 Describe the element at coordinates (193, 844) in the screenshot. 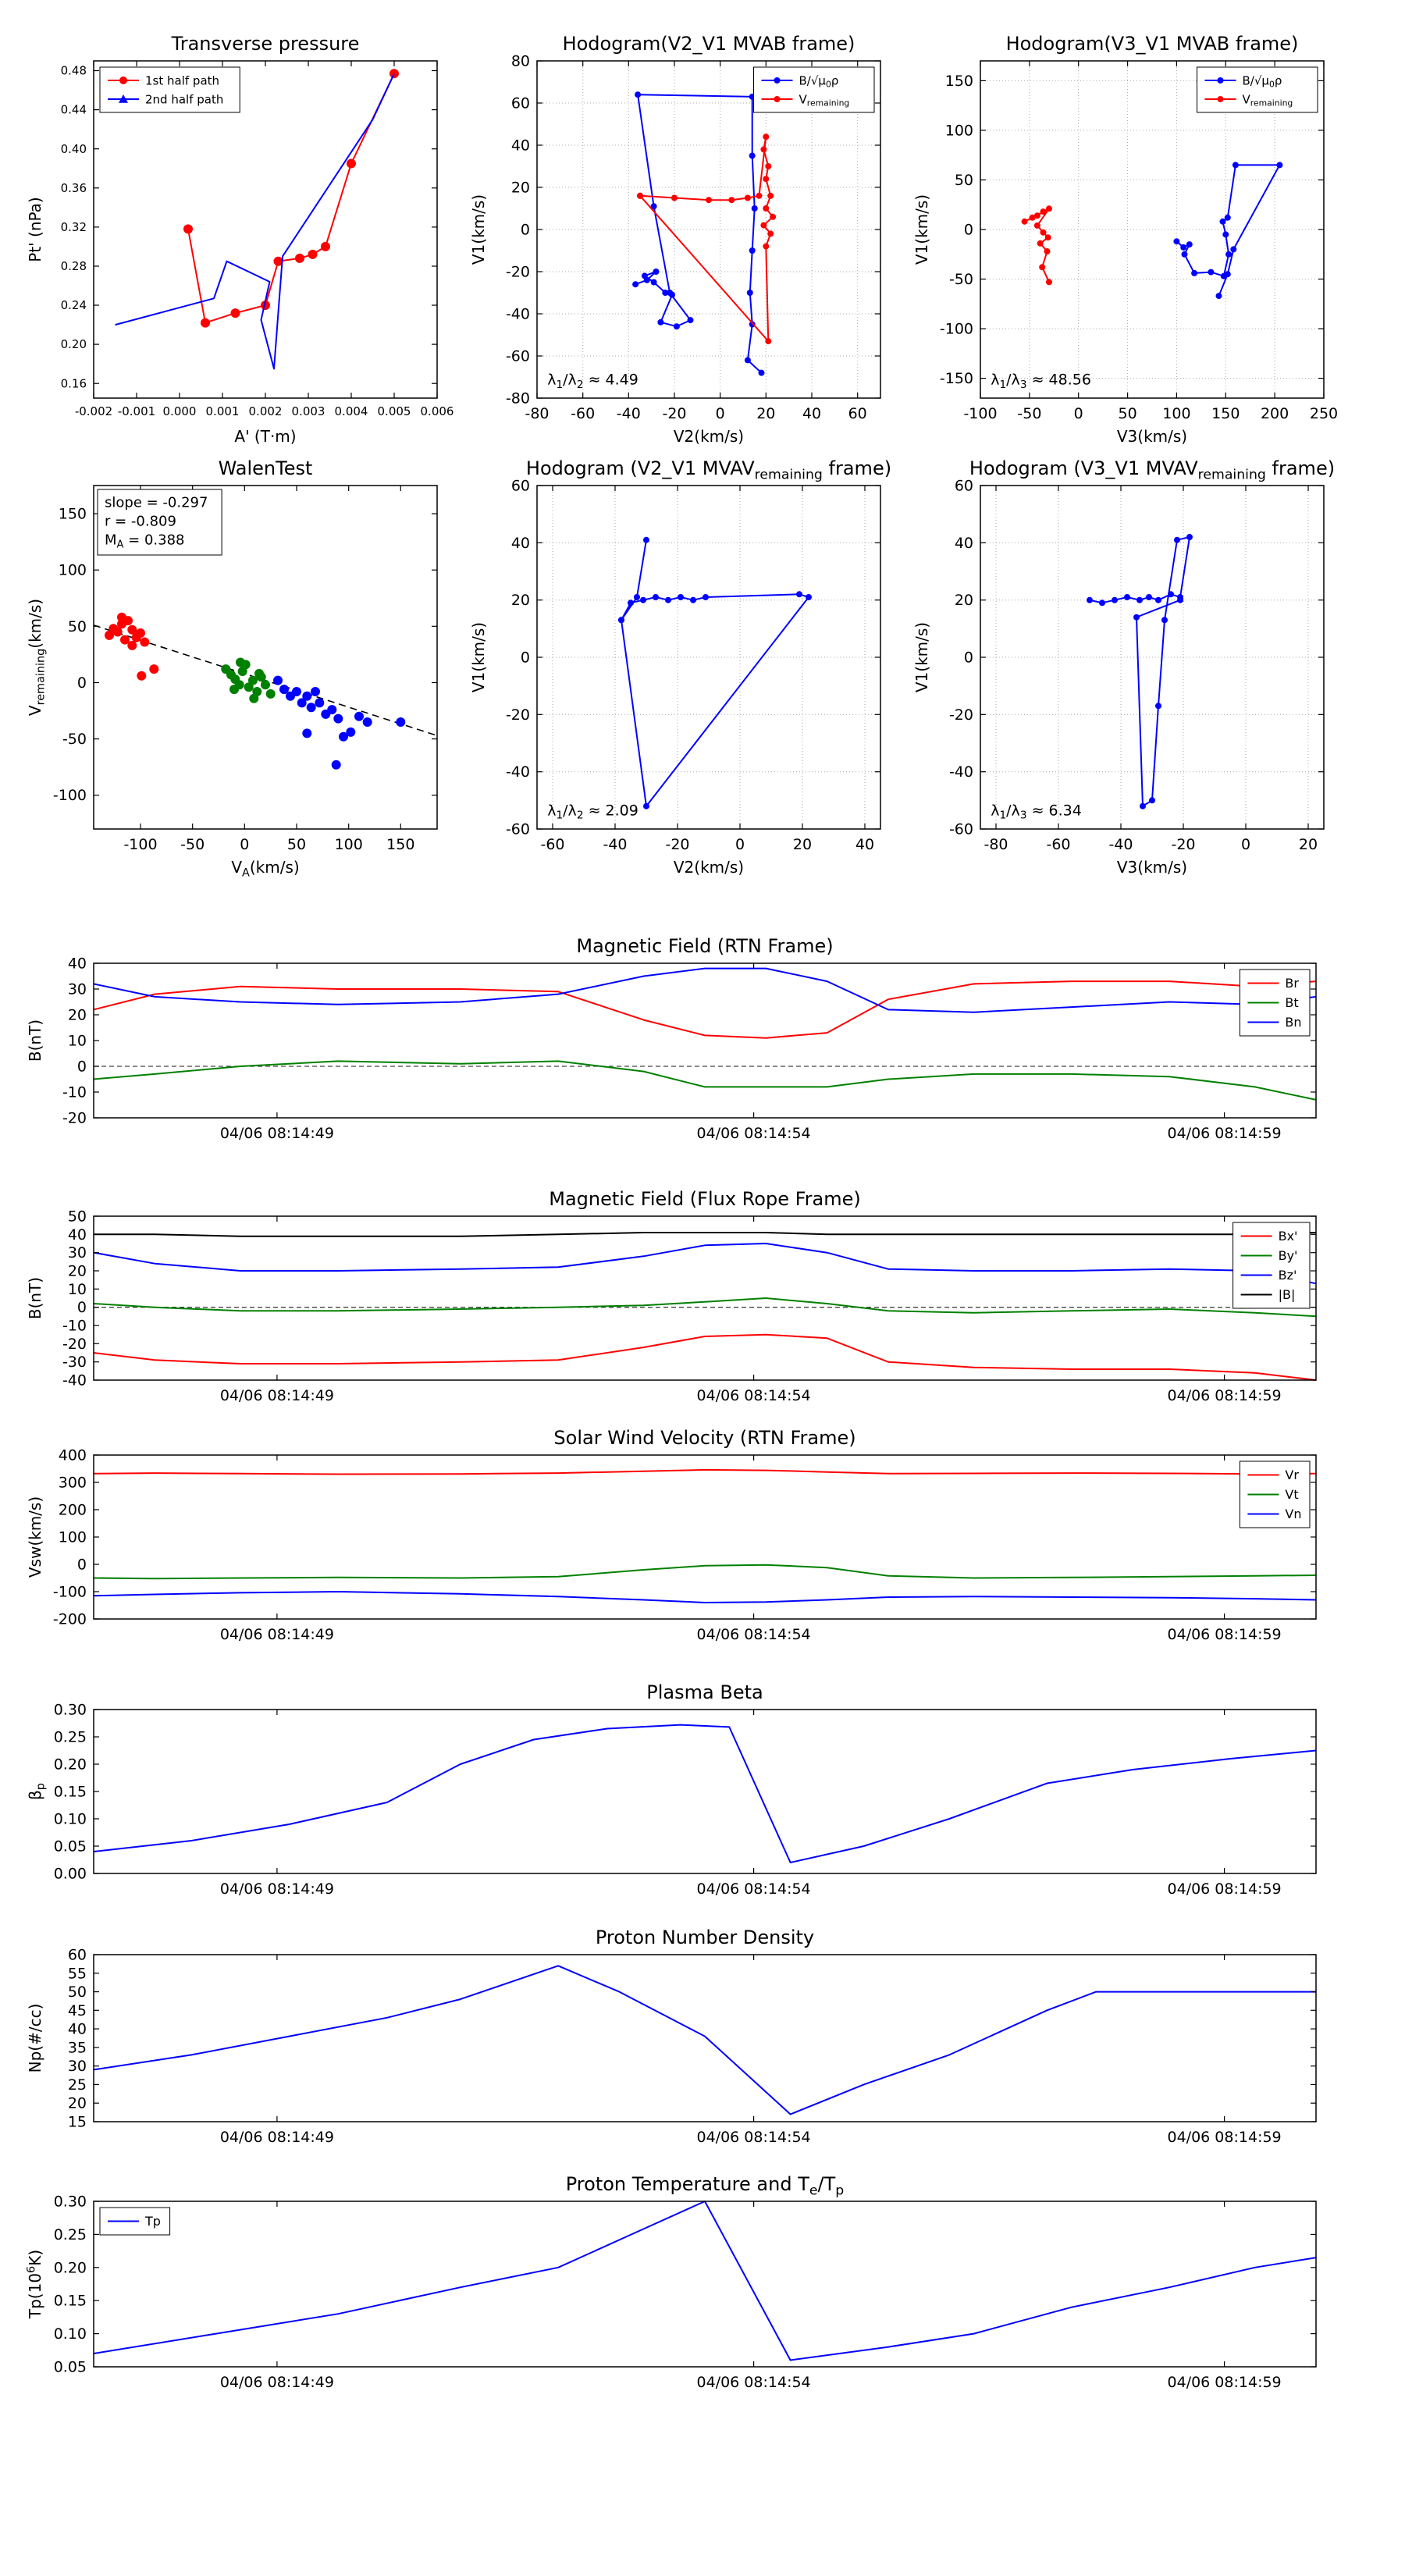

I see `x-tick-label: -50` at that location.